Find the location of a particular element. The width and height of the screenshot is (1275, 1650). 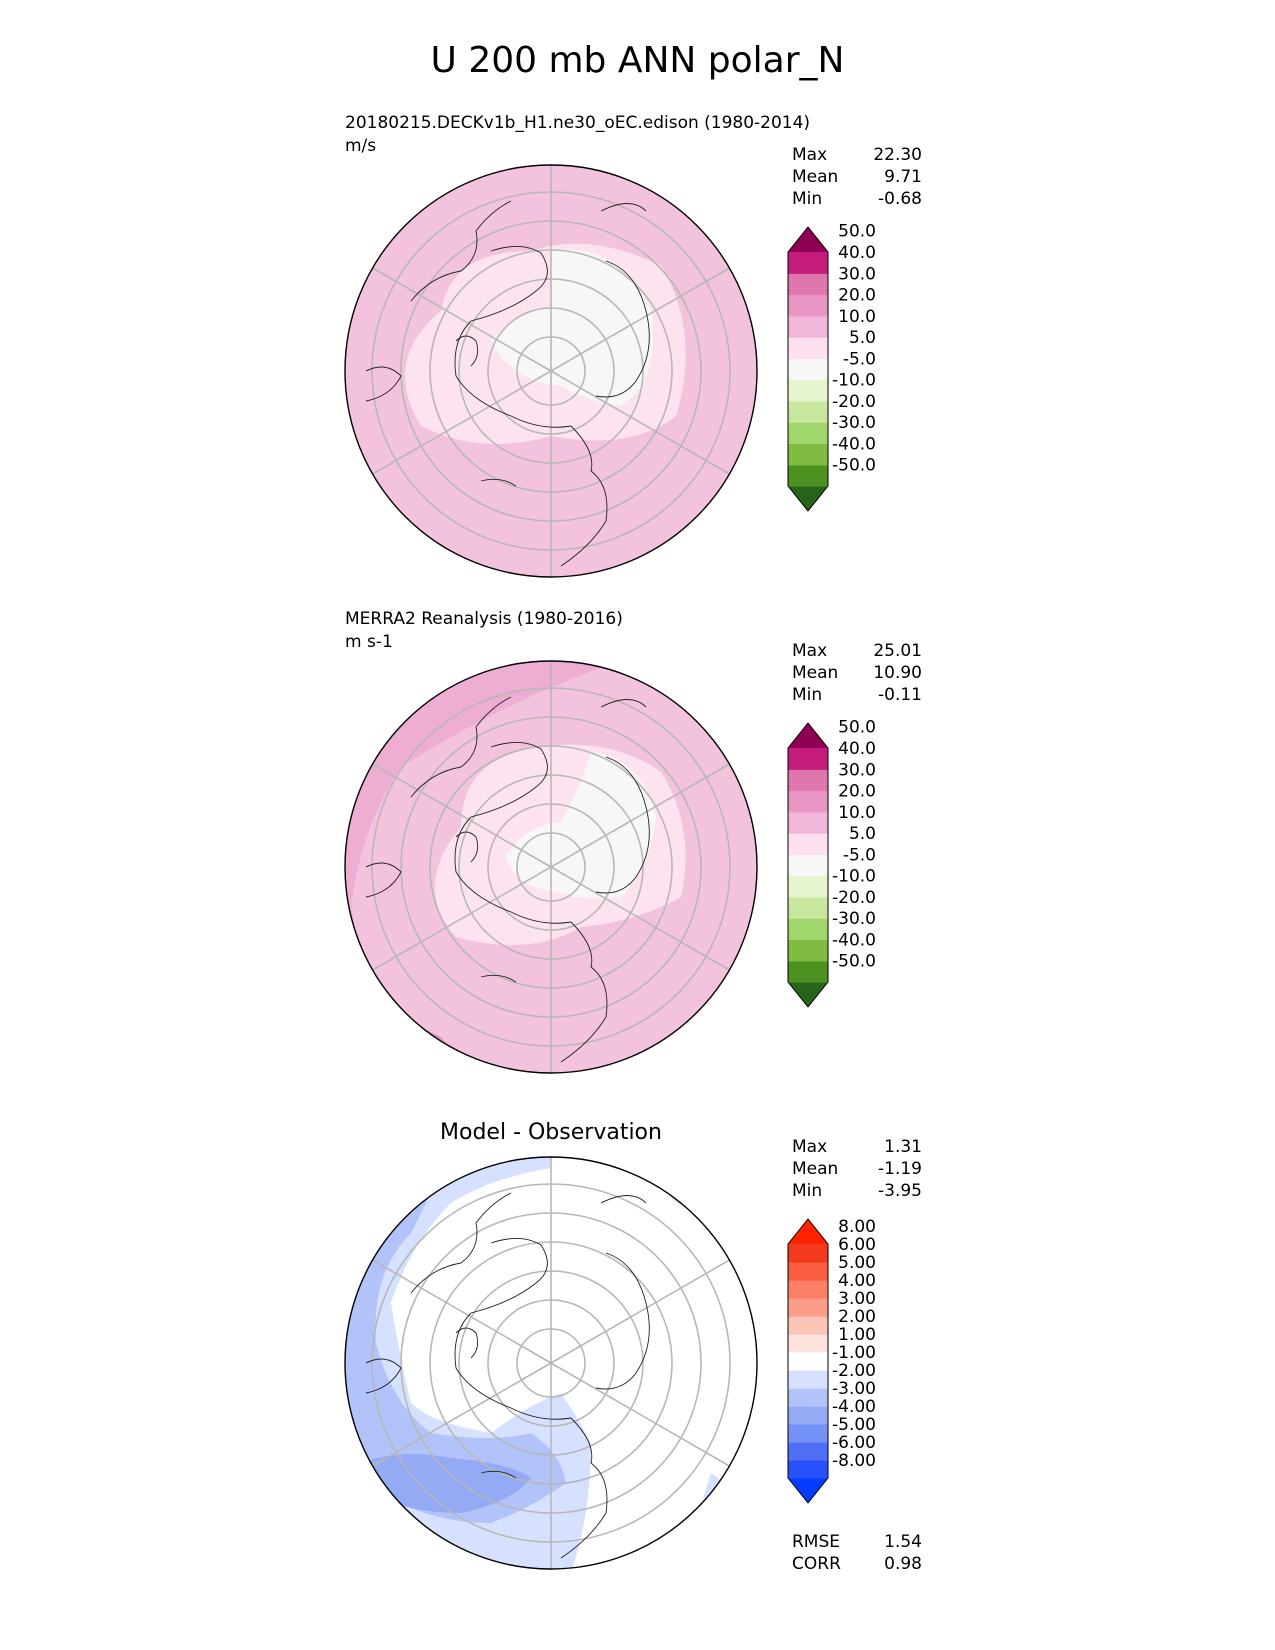

colorbar-tick-label: 5.0 is located at coordinates (862, 834).